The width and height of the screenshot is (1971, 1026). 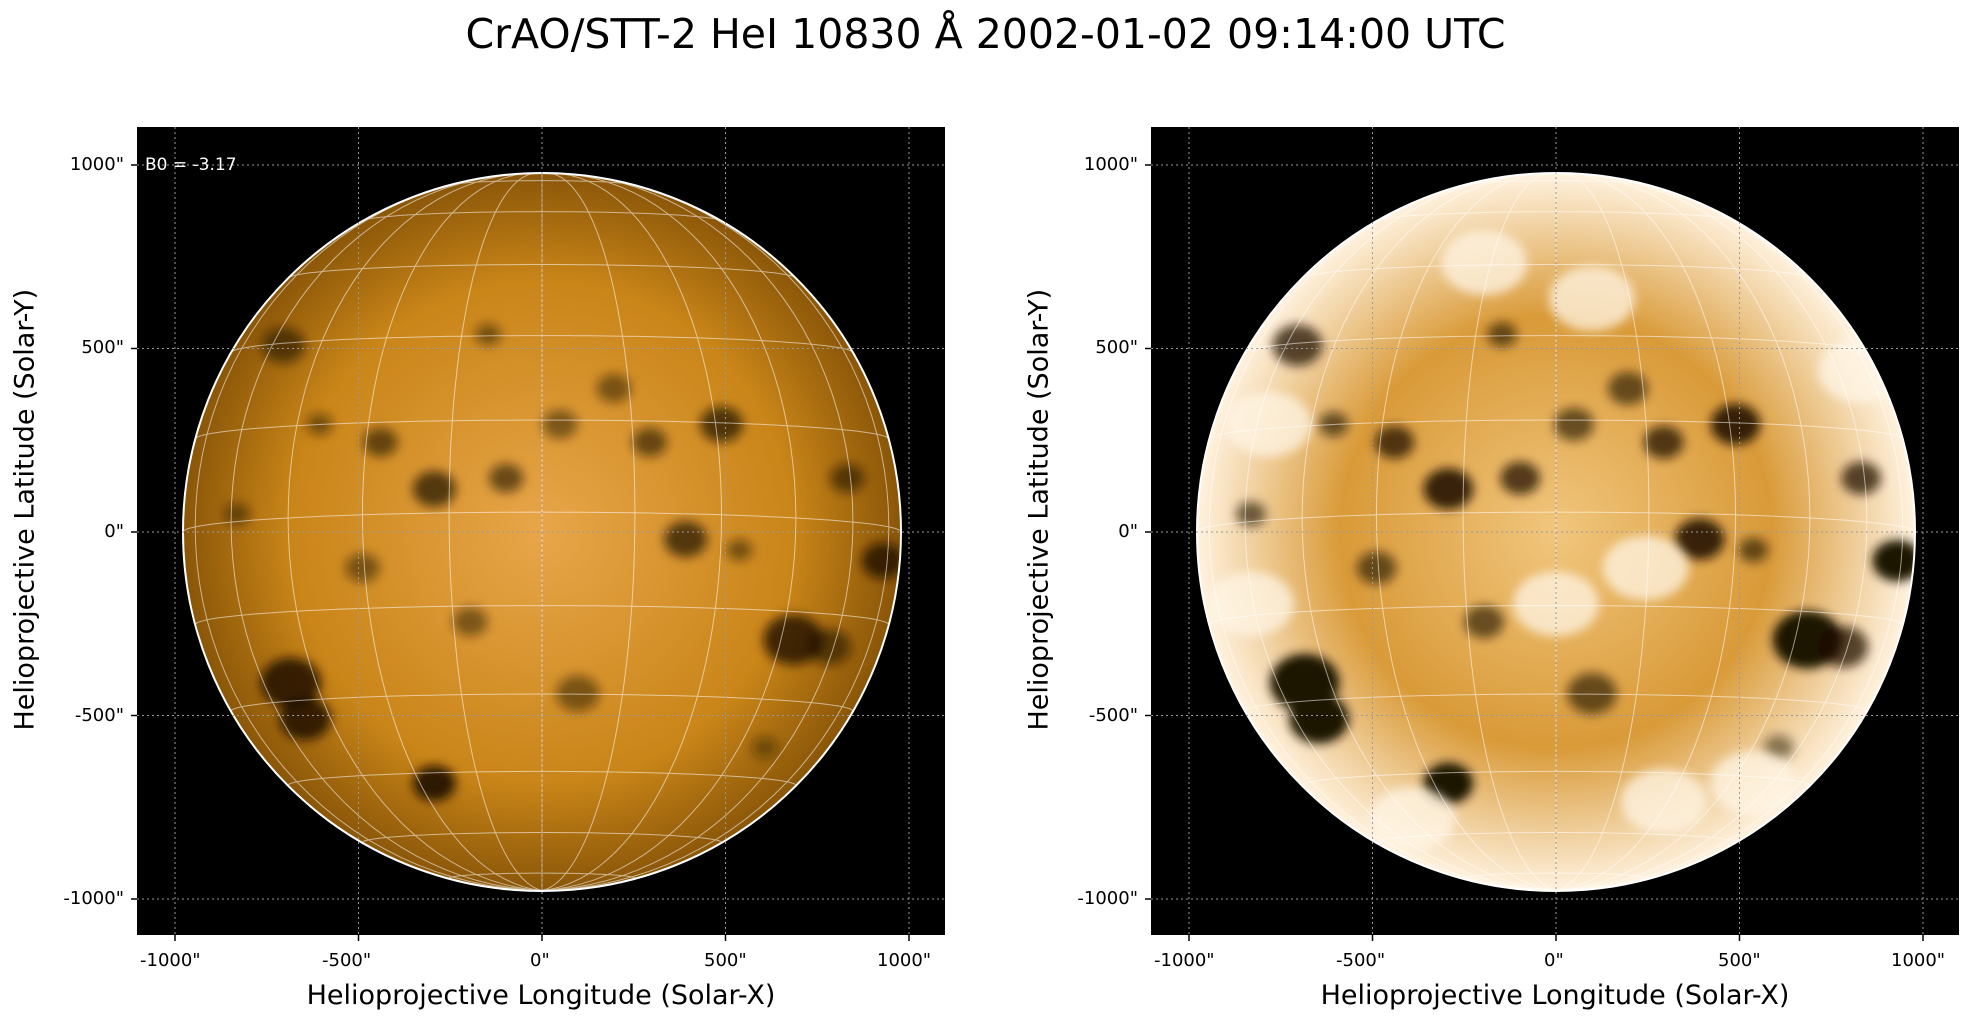 What do you see at coordinates (191, 165) in the screenshot?
I see `left-b0-annotation: B0 = -3.17` at bounding box center [191, 165].